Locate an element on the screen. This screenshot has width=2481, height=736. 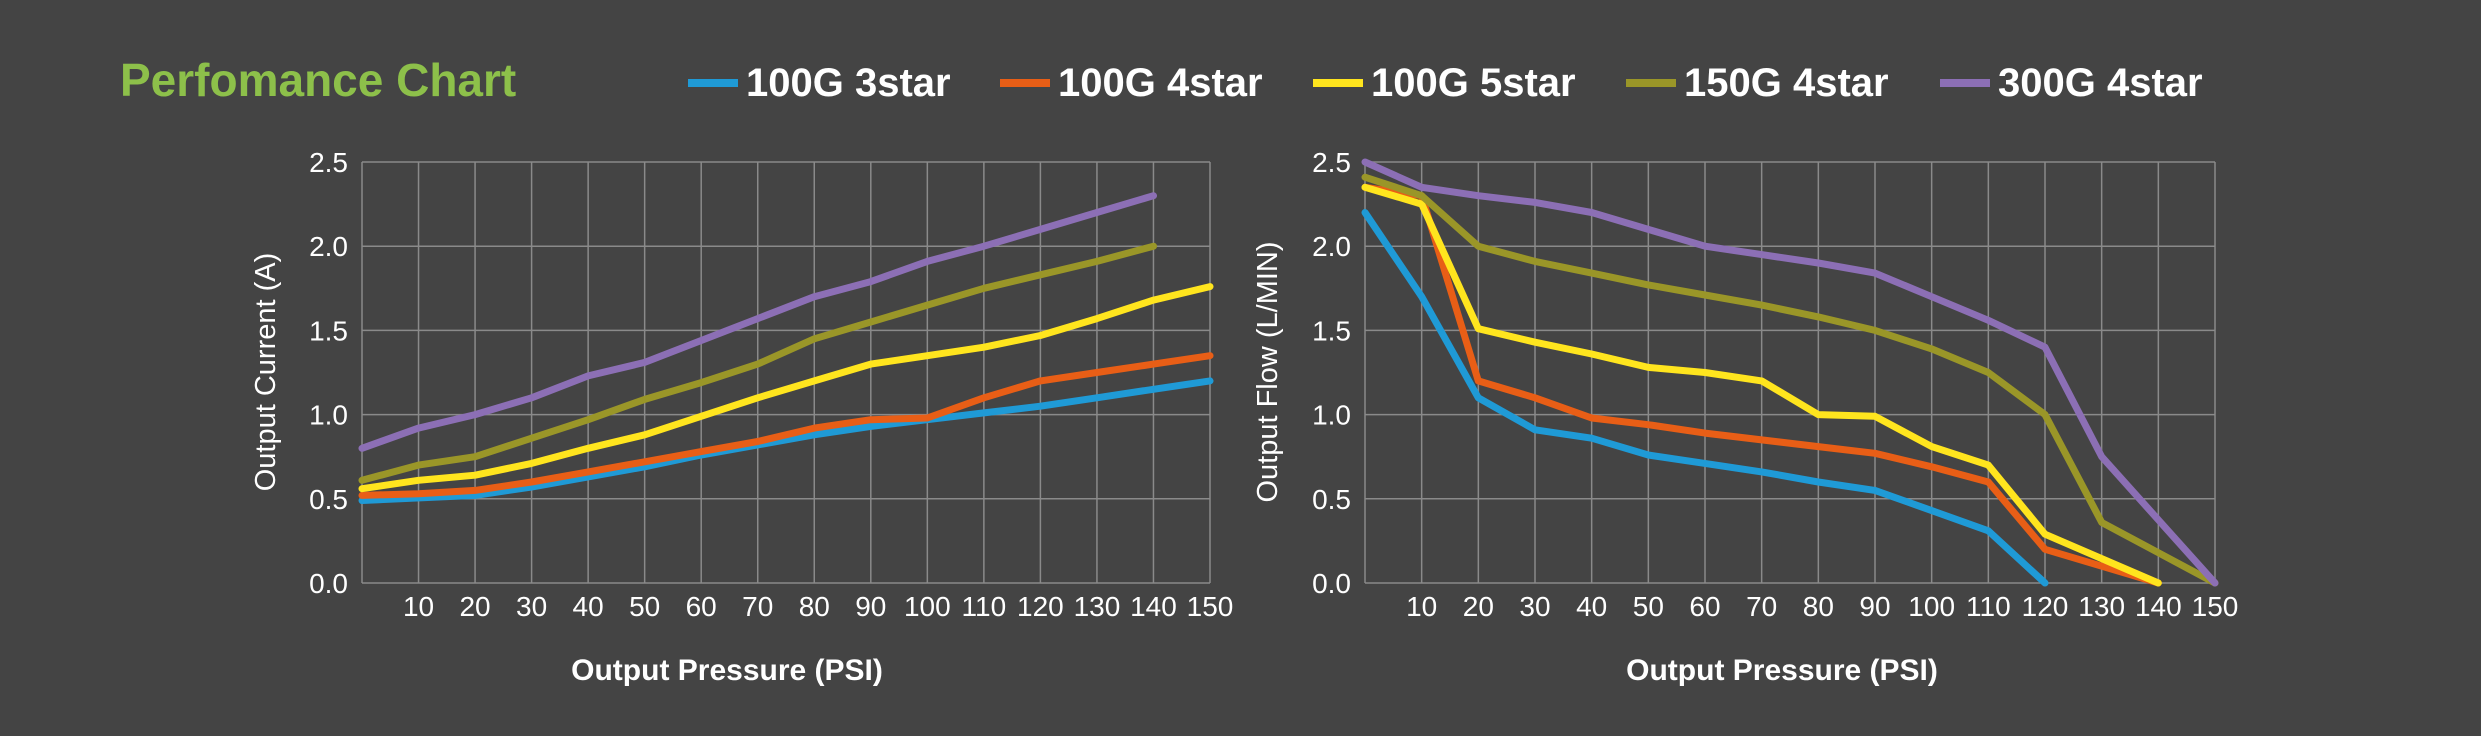
y-axis-label: Output Flow (L/MIN) is located at coordinates (1268, 371).